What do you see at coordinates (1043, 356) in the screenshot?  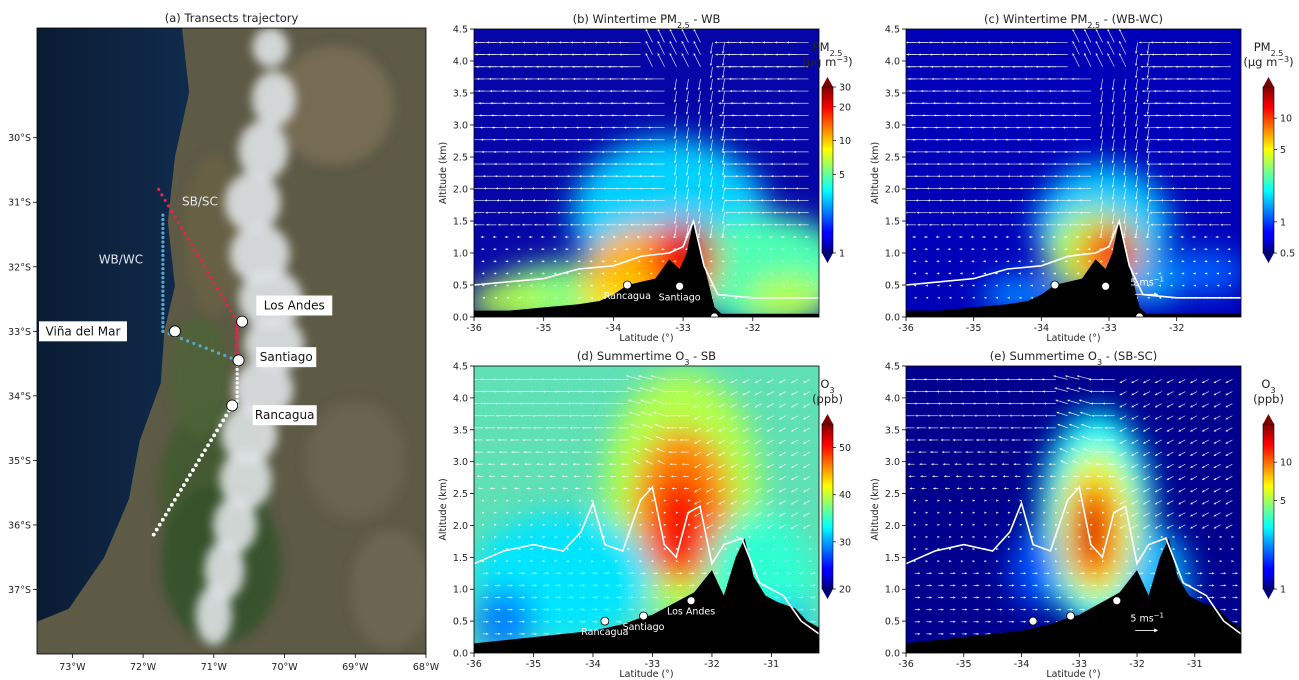 I see `title-main: (e) Summertime O` at bounding box center [1043, 356].